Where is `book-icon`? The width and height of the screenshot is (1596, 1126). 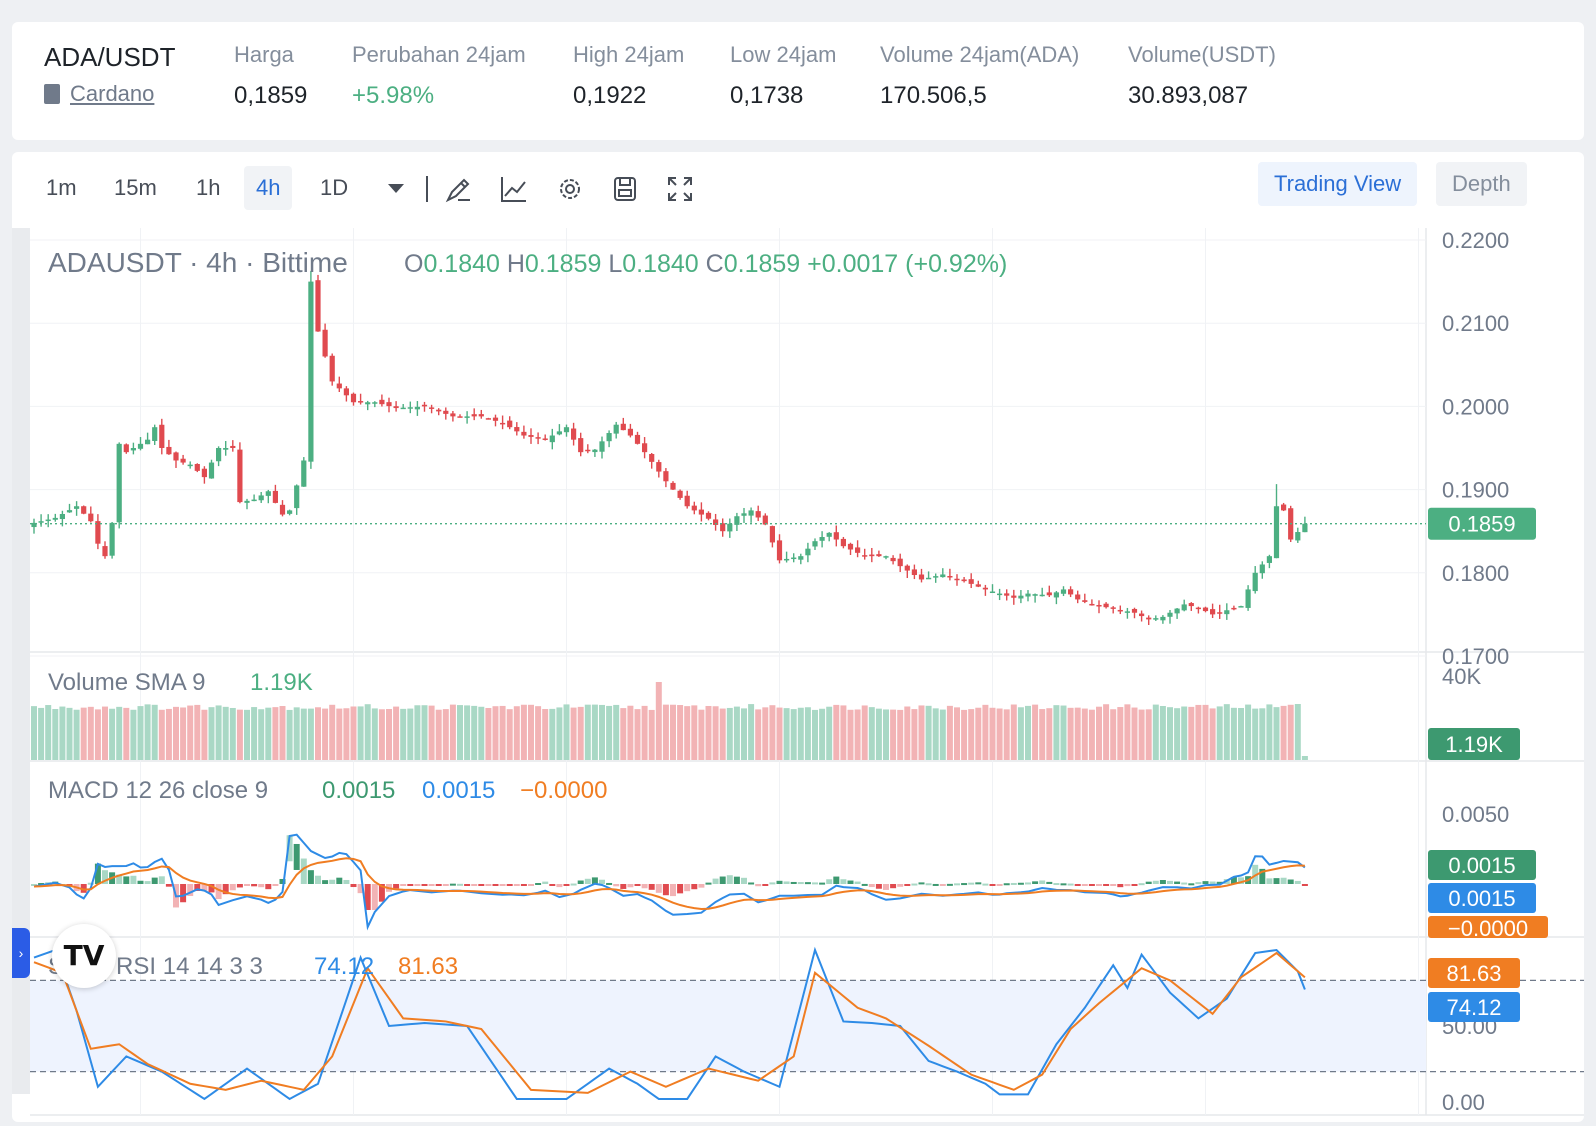 book-icon is located at coordinates (52, 94).